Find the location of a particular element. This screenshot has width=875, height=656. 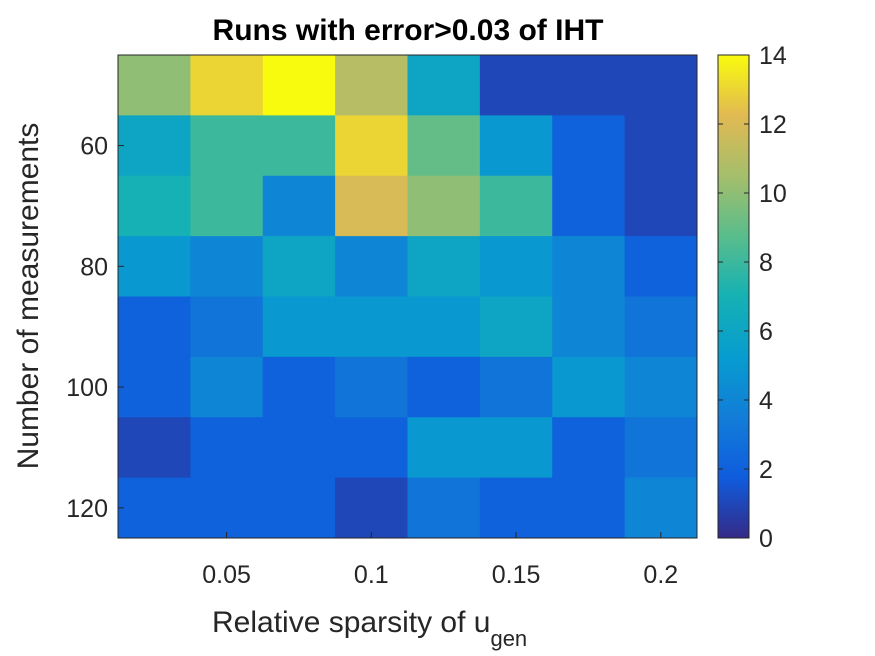

x-axis-ticks: 0.05 0.1 0.15 0.2 is located at coordinates (440, 560).